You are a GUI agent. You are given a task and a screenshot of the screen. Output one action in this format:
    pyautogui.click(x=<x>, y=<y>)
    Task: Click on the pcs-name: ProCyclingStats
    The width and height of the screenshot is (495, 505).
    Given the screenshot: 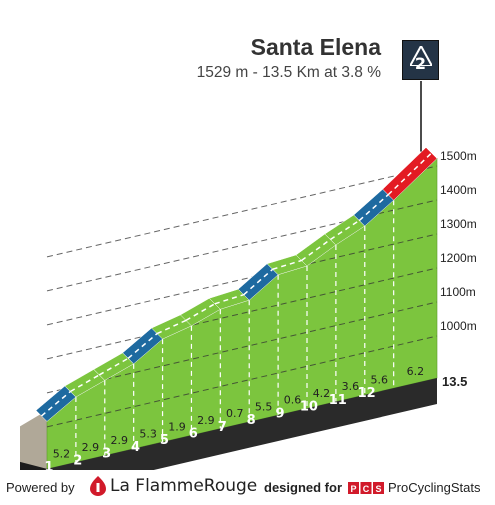 What is the action you would take?
    pyautogui.click(x=434, y=487)
    